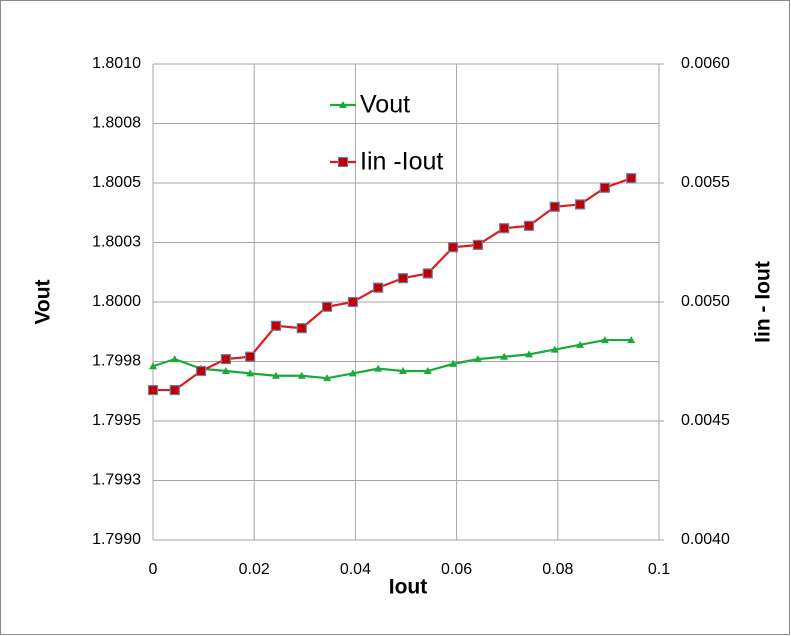  What do you see at coordinates (408, 587) in the screenshot?
I see `x-axis-title: Iout` at bounding box center [408, 587].